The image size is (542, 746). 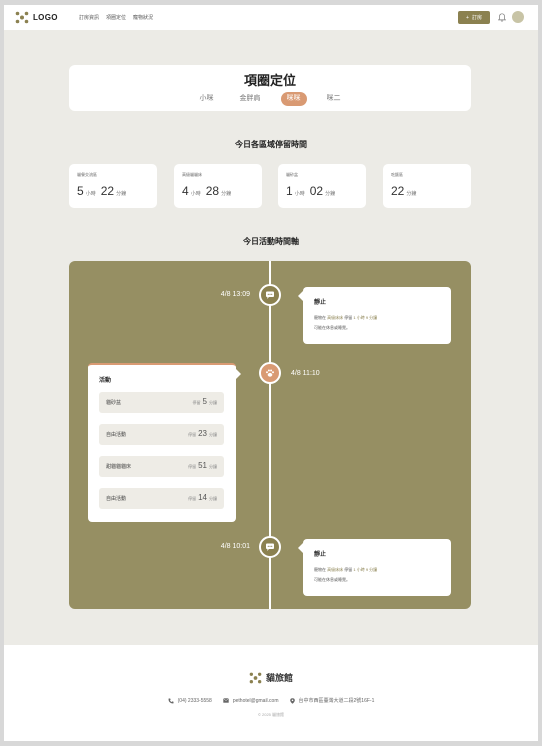 I want to click on main-nav: 訂房資訊 項圈定位 寵物狀況, so click(x=116, y=17).